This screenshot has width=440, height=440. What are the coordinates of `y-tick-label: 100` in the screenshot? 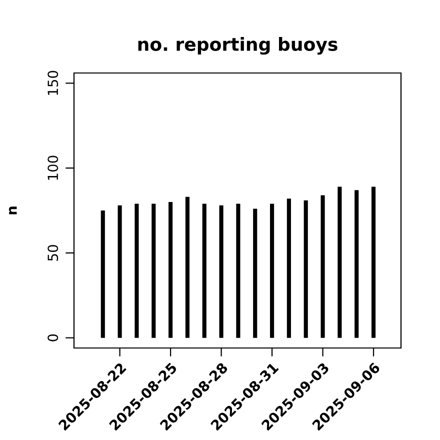 It's located at (53, 168).